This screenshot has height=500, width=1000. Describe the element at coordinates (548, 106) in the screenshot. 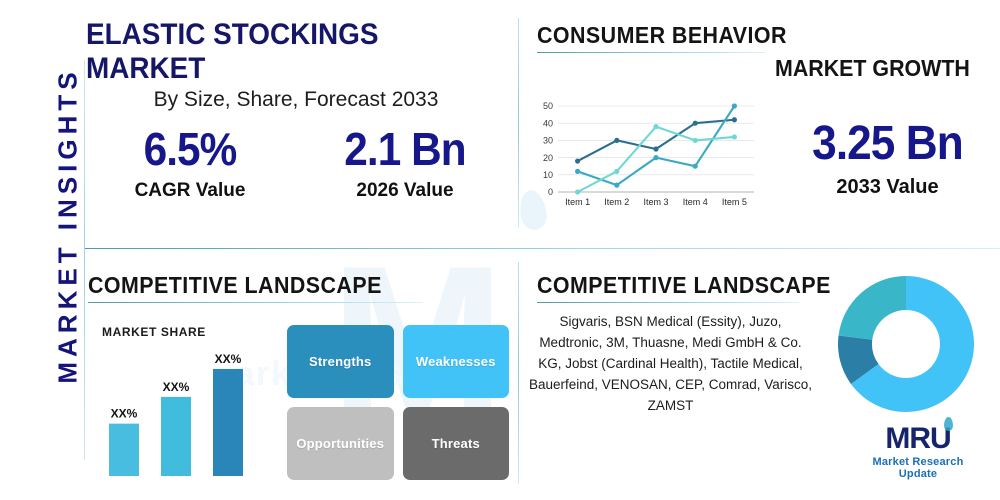

I see `y-axis-tick-label: 50` at that location.